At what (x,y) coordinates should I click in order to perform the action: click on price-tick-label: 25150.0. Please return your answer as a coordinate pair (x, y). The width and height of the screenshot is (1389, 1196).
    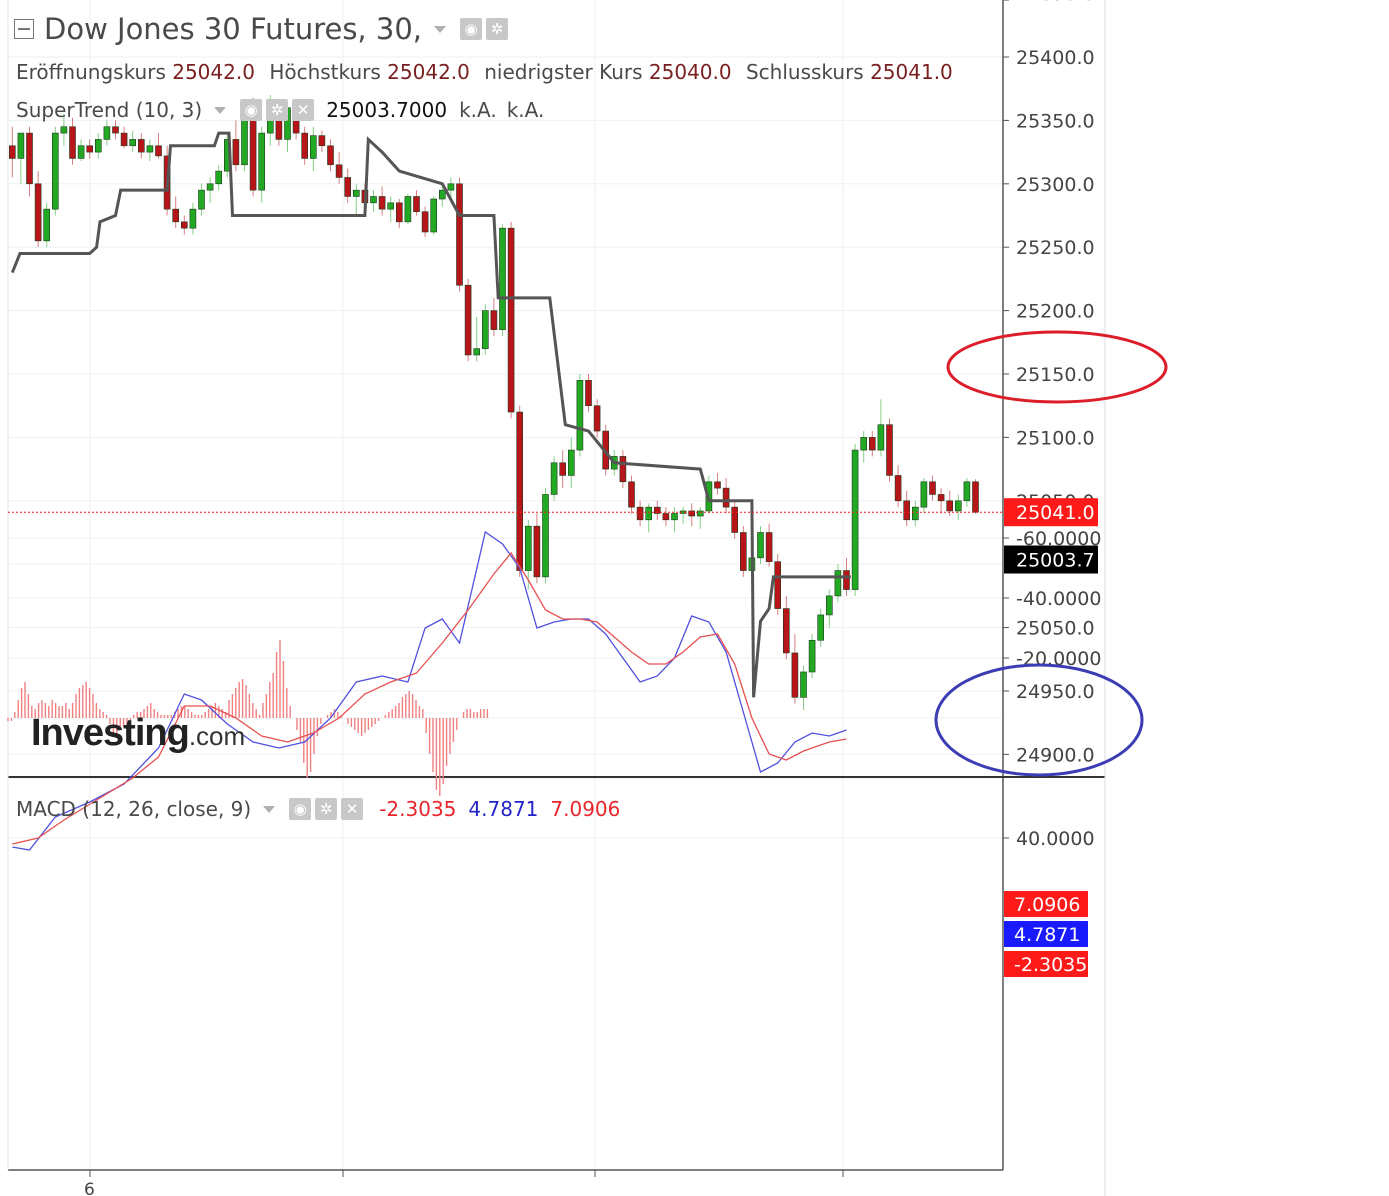
    Looking at the image, I should click on (1055, 375).